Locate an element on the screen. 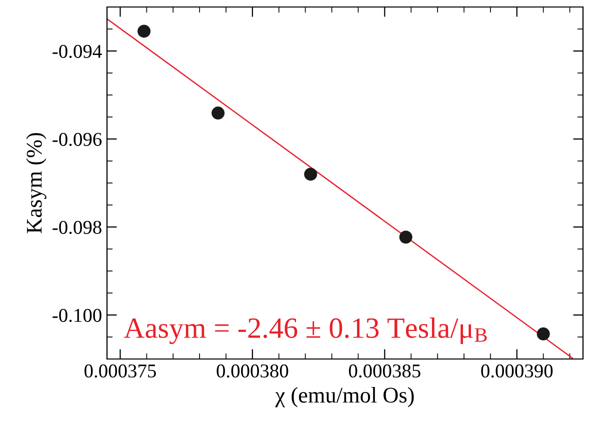  y-tick-label: -0.100 is located at coordinates (77, 315).